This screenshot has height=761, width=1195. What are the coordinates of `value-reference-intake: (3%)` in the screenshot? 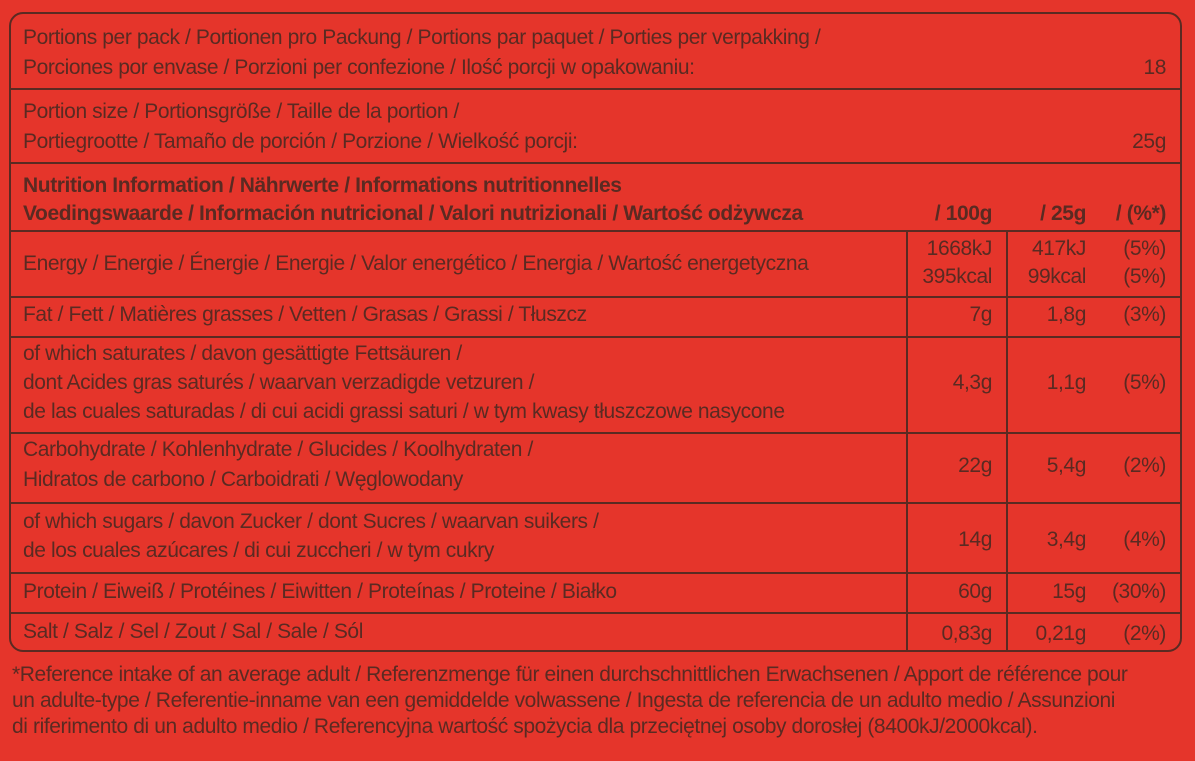 It's located at (1144, 314).